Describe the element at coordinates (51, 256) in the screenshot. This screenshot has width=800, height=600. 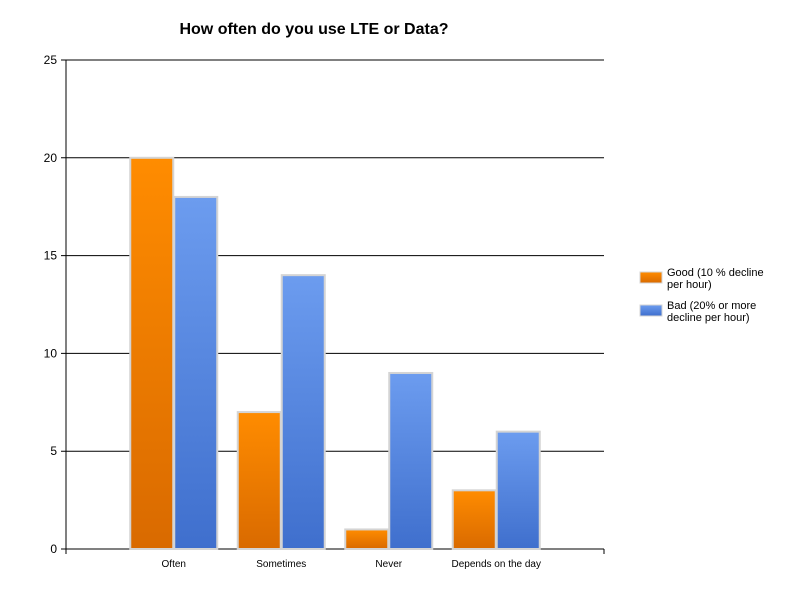
I see `y-tick-label: 15` at that location.